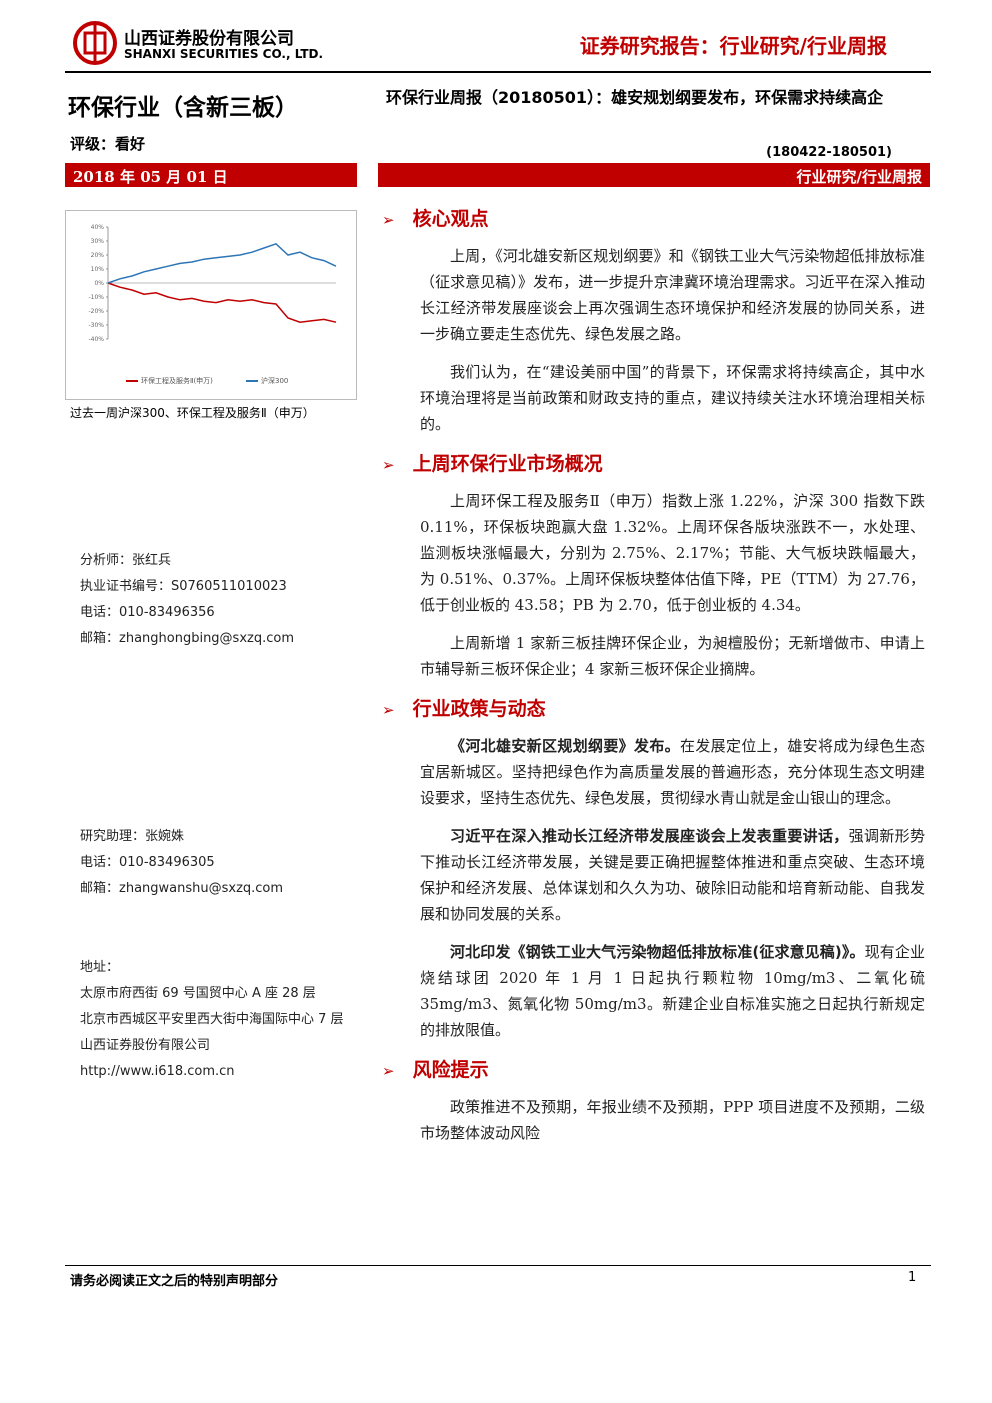  I want to click on section-heading: ➢ 风险提示, so click(653, 1070).